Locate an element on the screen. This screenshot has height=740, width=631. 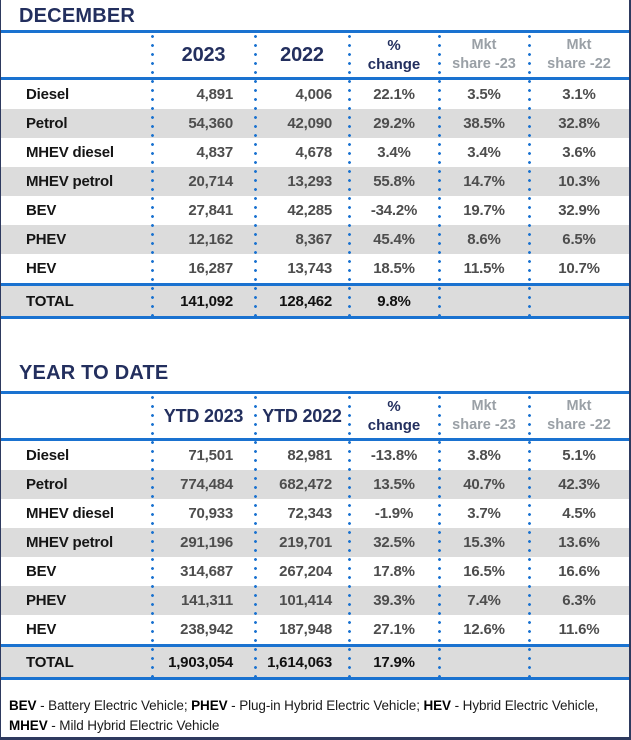
footnote-text: - Battery Electric Vehicle; is located at coordinates (114, 705).